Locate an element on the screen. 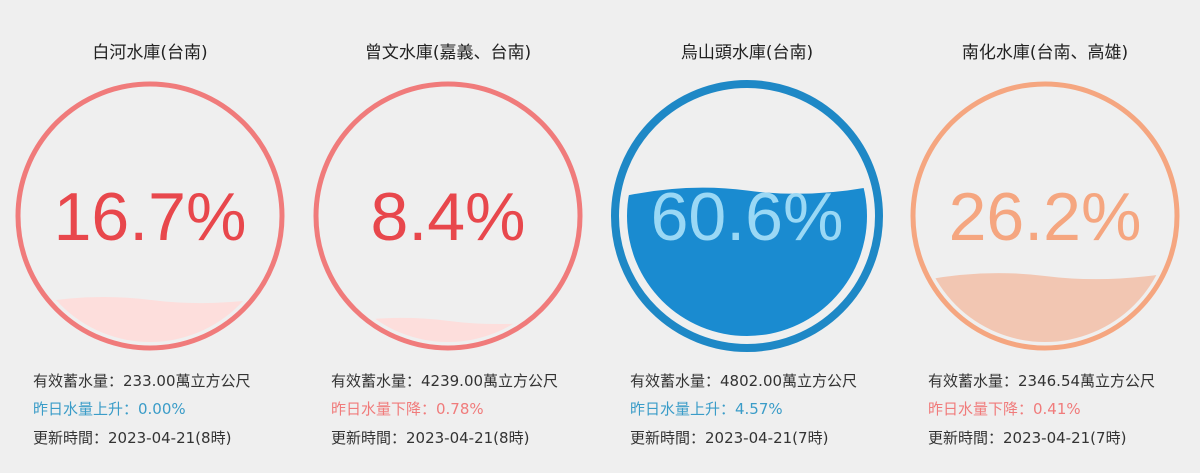  change-info: 昨日水量上升：4.57% is located at coordinates (706, 409).